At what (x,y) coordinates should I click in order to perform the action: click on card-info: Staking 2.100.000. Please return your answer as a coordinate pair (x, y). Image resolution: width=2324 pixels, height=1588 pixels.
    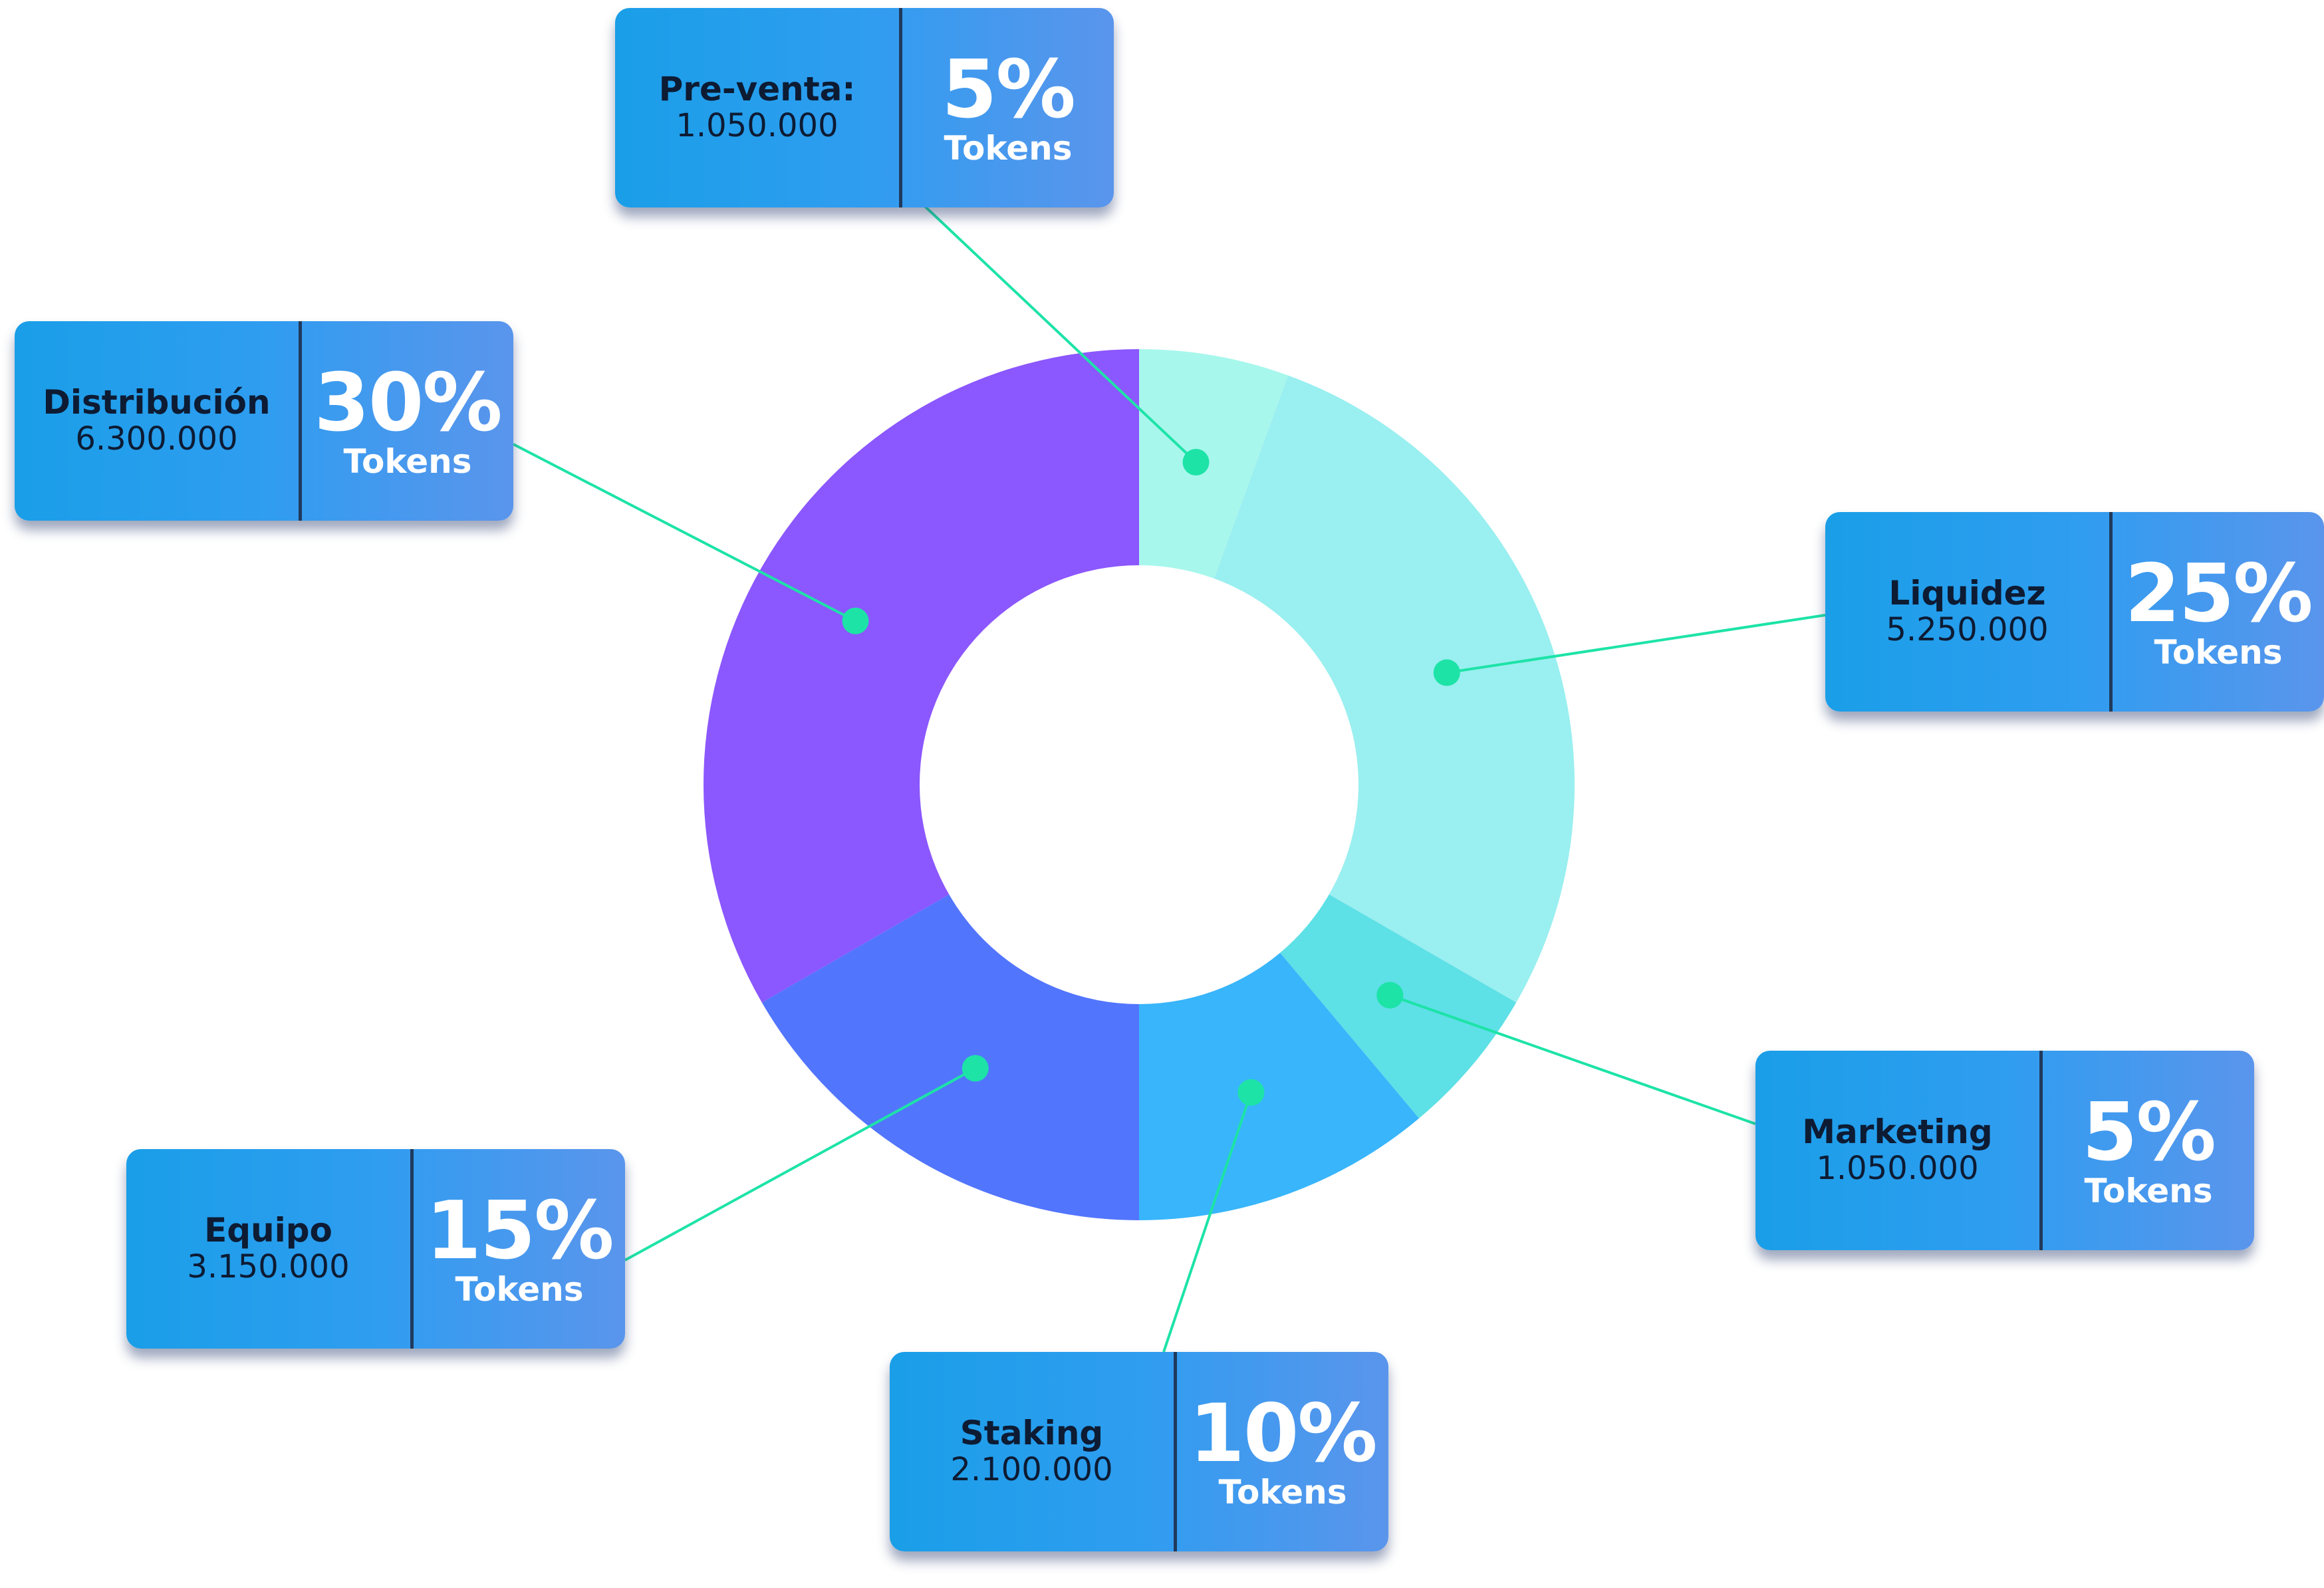
    Looking at the image, I should click on (1033, 1451).